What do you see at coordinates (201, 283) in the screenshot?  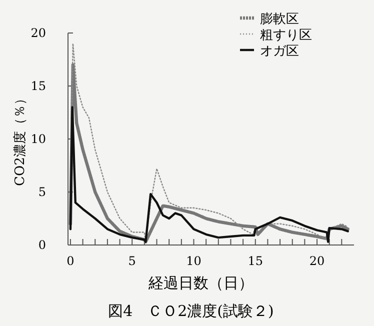 I see `x-axis-title: 経過日数（日）` at bounding box center [201, 283].